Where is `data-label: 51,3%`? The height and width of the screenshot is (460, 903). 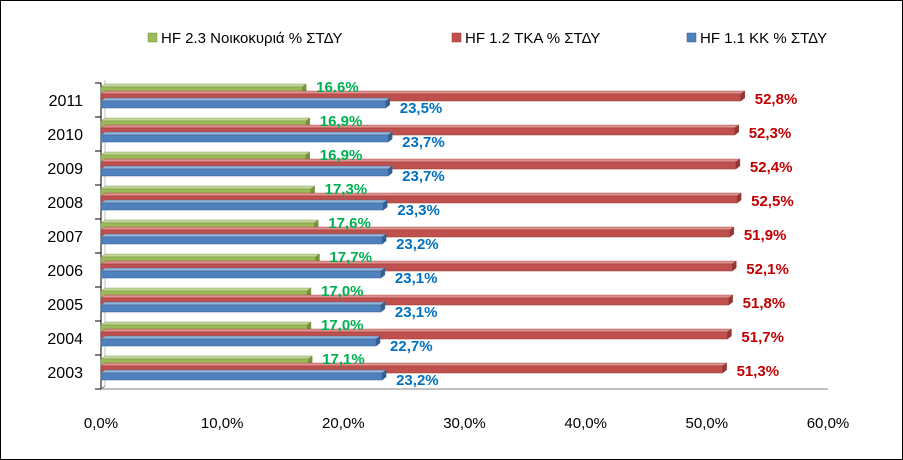
data-label: 51,3% is located at coordinates (758, 371).